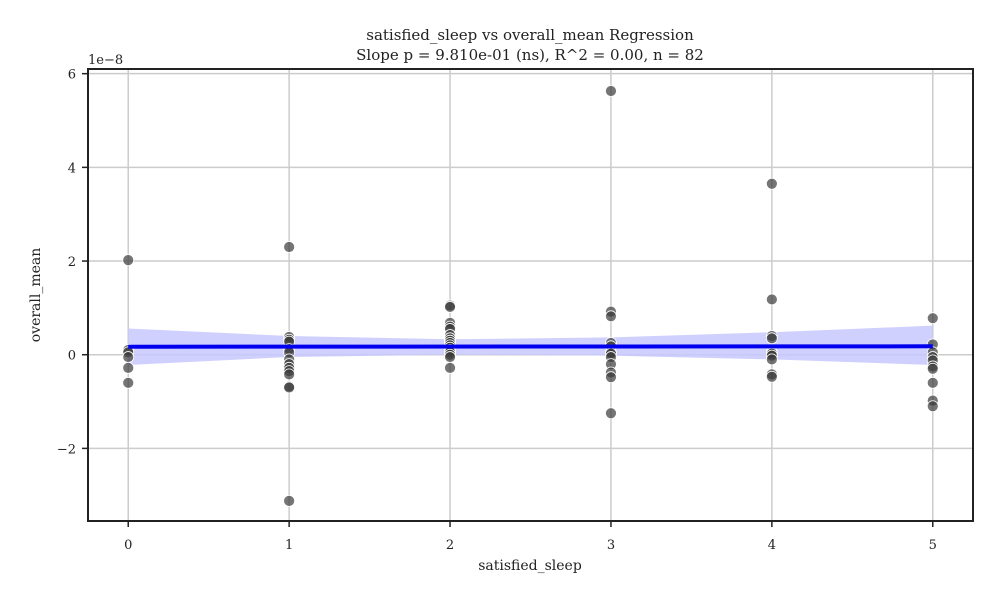 The height and width of the screenshot is (604, 1000). What do you see at coordinates (105, 60) in the screenshot?
I see `y-offset-label: 1e−8` at bounding box center [105, 60].